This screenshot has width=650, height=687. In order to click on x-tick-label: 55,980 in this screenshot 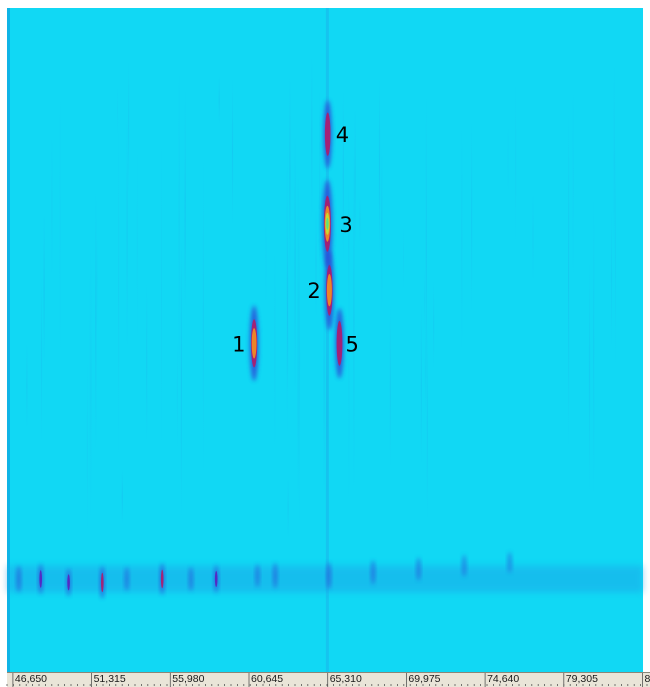, I will do `click(188, 679)`.